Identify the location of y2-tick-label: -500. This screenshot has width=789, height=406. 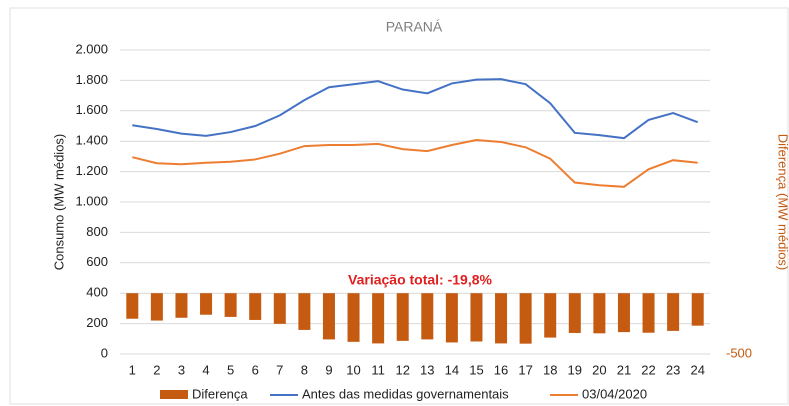
(739, 352).